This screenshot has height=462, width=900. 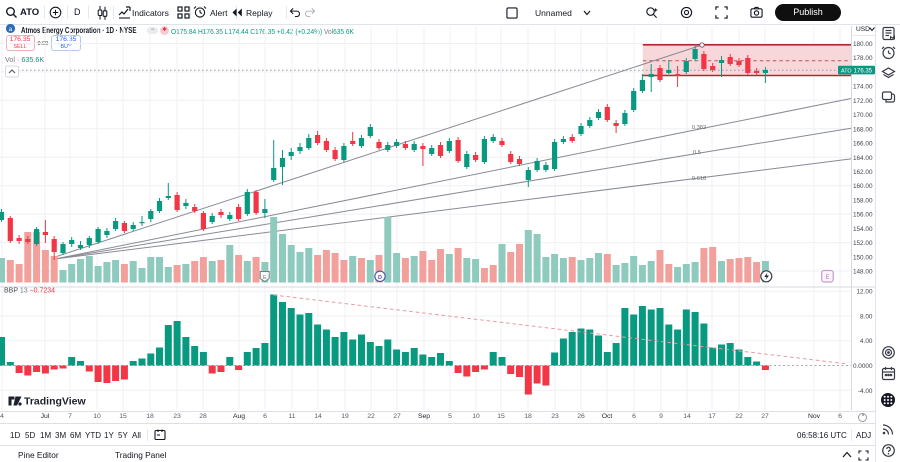 I want to click on svg-text: 150.00, so click(x=863, y=257).